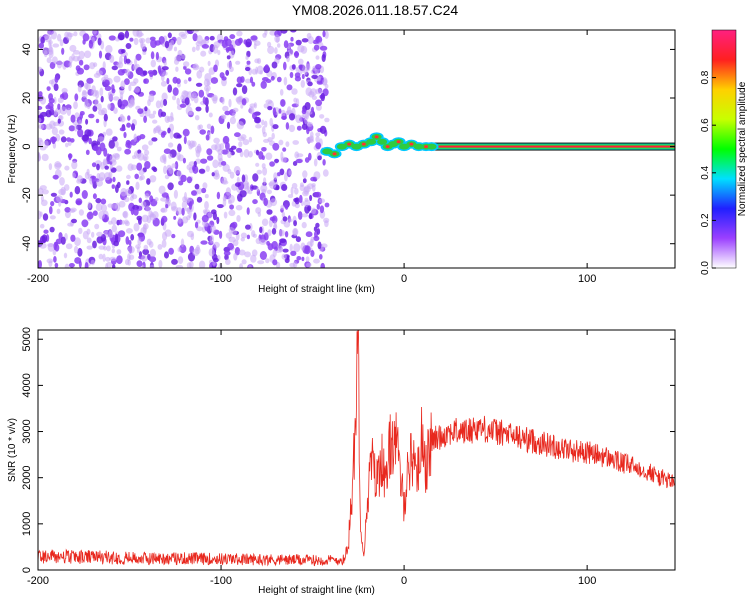  Describe the element at coordinates (27, 147) in the screenshot. I see `heatmap-y-tick-label: 0` at that location.